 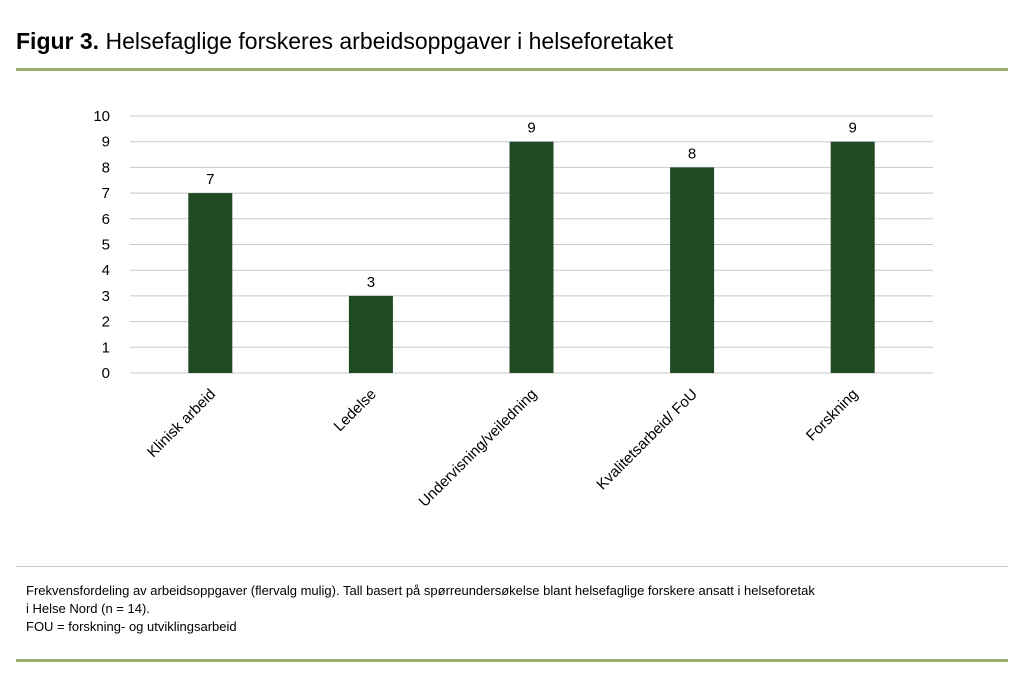 What do you see at coordinates (106, 219) in the screenshot?
I see `y-tick-label: 6` at bounding box center [106, 219].